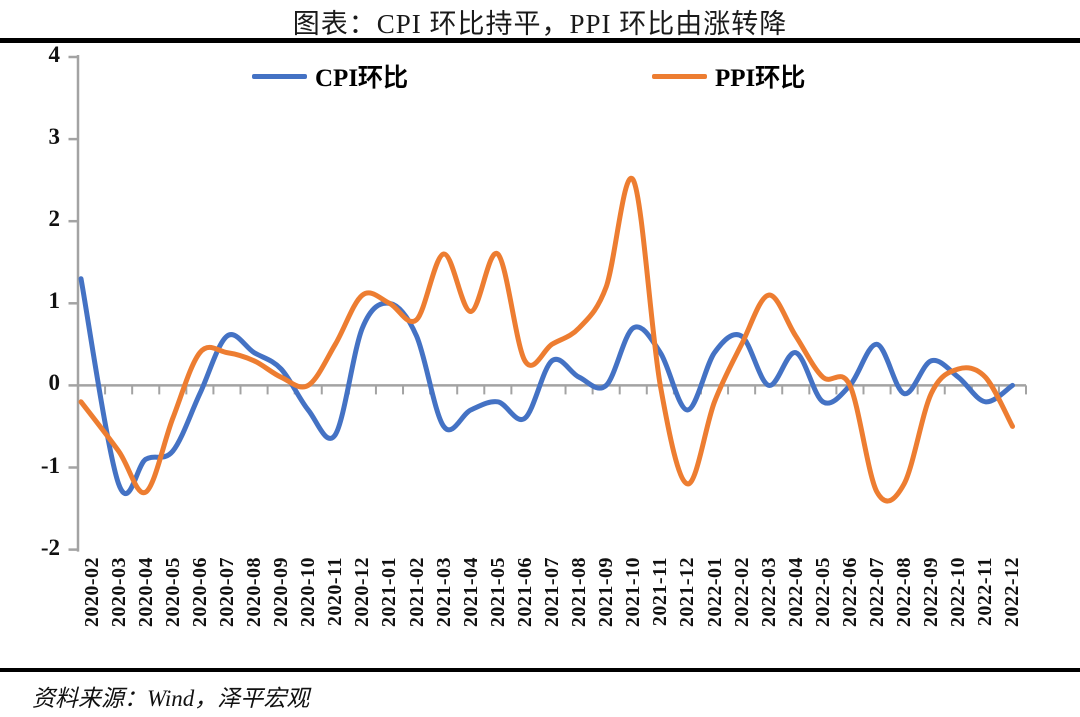 The width and height of the screenshot is (1080, 717). What do you see at coordinates (679, 76) in the screenshot?
I see `ppi-line-swatch-icon` at bounding box center [679, 76].